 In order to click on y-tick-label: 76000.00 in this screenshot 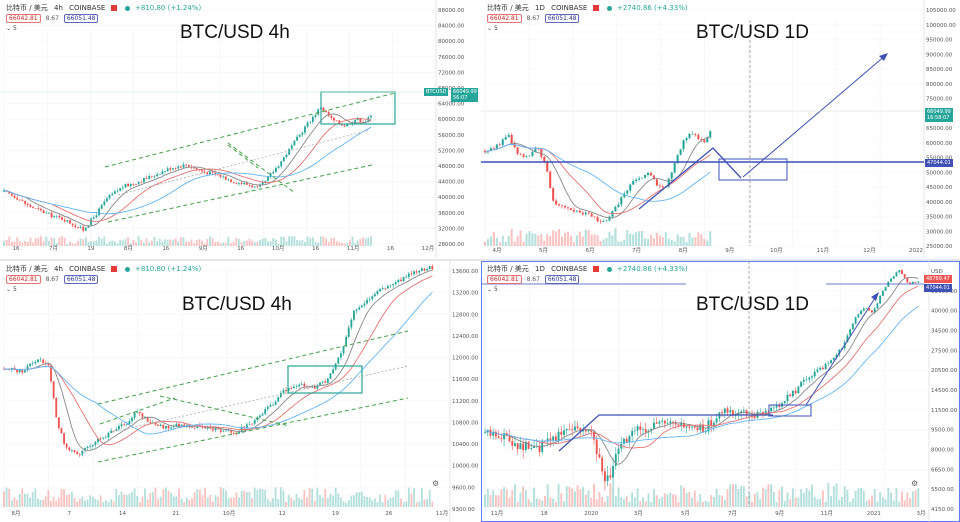, I will do `click(451, 58)`.